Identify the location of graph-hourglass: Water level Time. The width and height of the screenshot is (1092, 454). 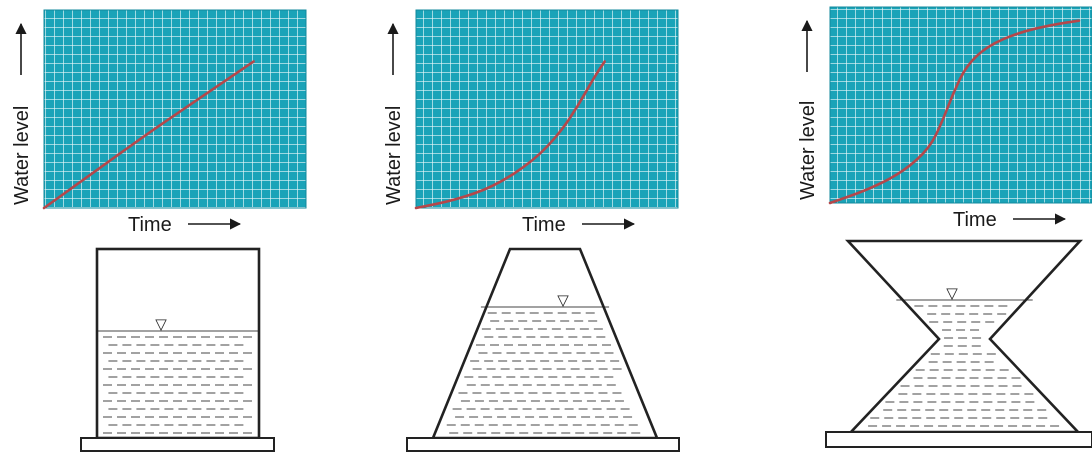
(944, 118).